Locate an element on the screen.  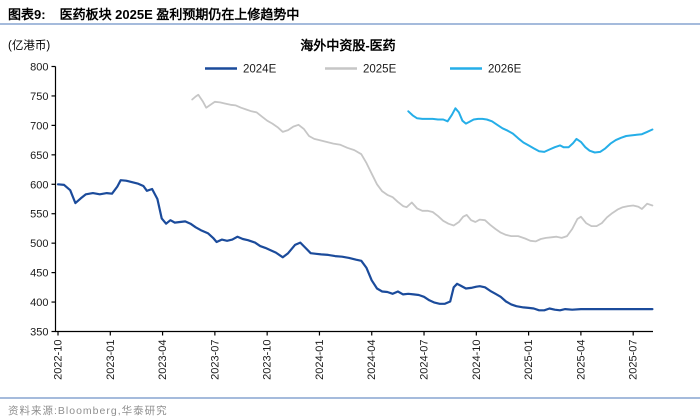
series-line-2026e is located at coordinates (530, 130).